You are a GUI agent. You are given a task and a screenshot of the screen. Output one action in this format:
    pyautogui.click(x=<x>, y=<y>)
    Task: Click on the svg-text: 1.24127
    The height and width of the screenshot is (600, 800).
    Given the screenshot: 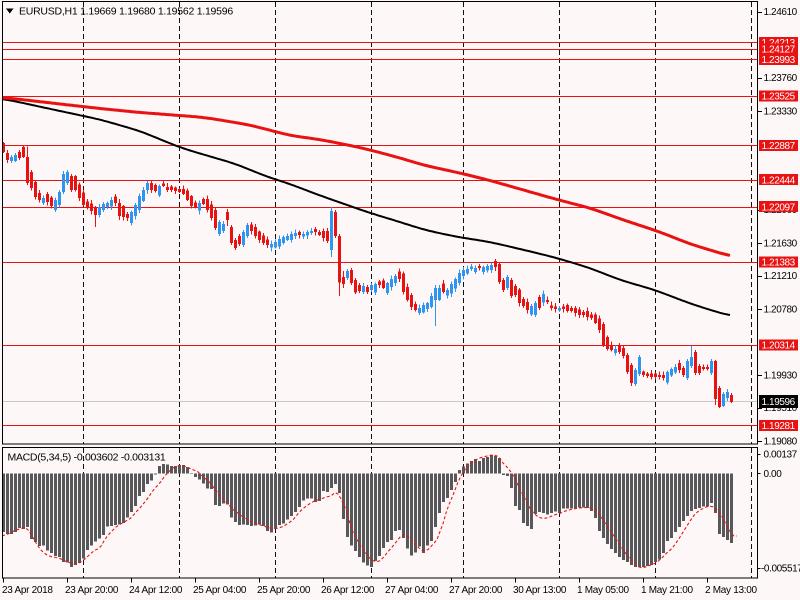 What is the action you would take?
    pyautogui.click(x=779, y=50)
    